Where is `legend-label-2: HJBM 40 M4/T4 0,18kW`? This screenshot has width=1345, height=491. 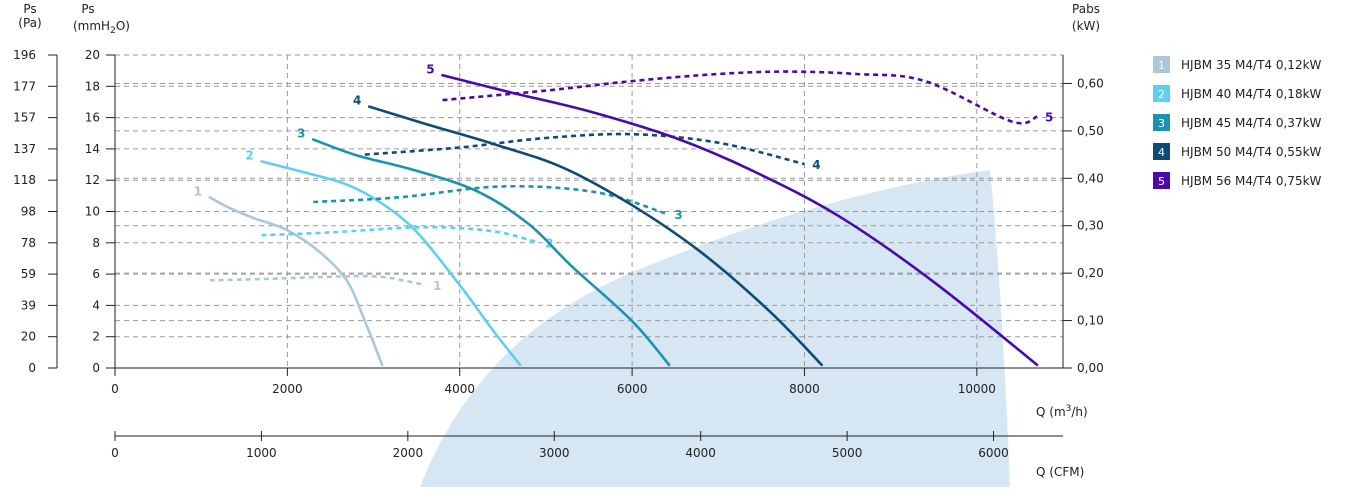
legend-label-2: HJBM 40 M4/T4 0,18kW is located at coordinates (1251, 94).